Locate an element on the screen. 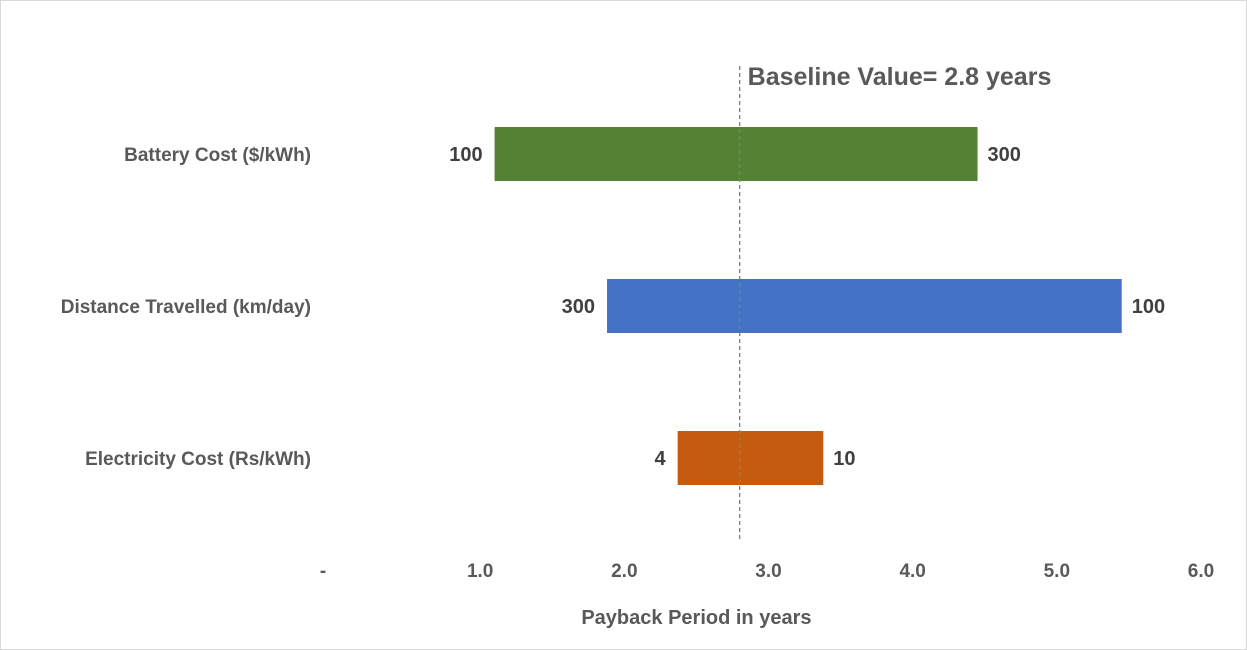 The image size is (1247, 650). bar-right-label: 100 is located at coordinates (1148, 307).